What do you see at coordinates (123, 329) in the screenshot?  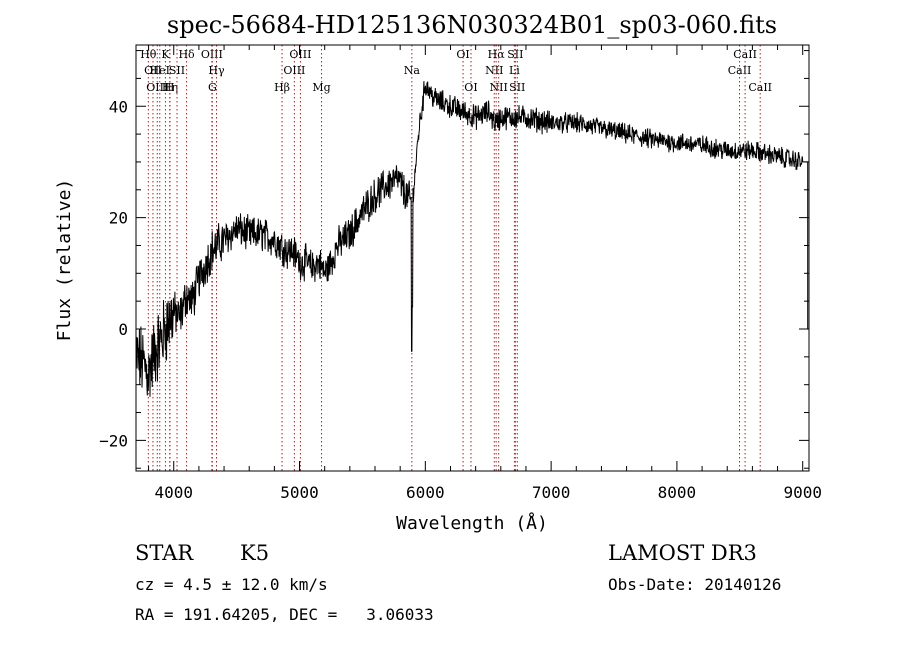 I see `y-tick-label: 0` at bounding box center [123, 329].